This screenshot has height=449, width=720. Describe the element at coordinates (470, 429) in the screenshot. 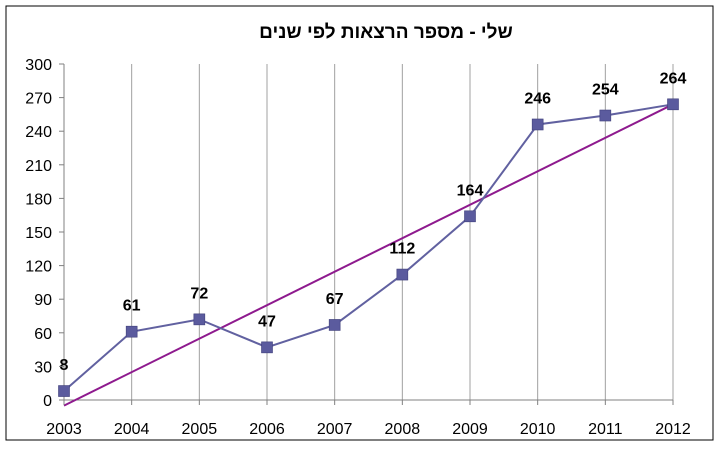

I see `x-tick-label: 2009` at that location.